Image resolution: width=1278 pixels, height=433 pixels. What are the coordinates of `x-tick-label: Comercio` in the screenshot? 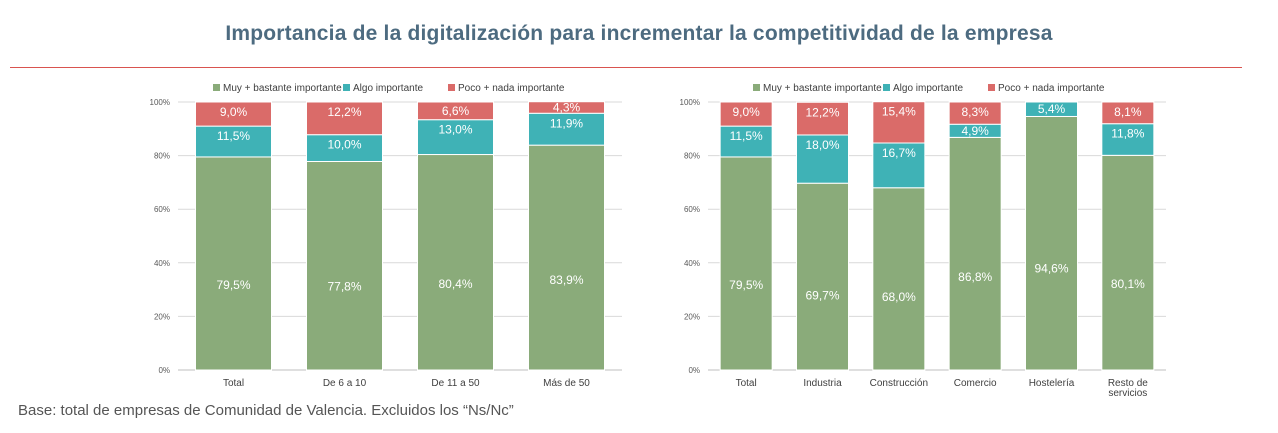 It's located at (975, 383).